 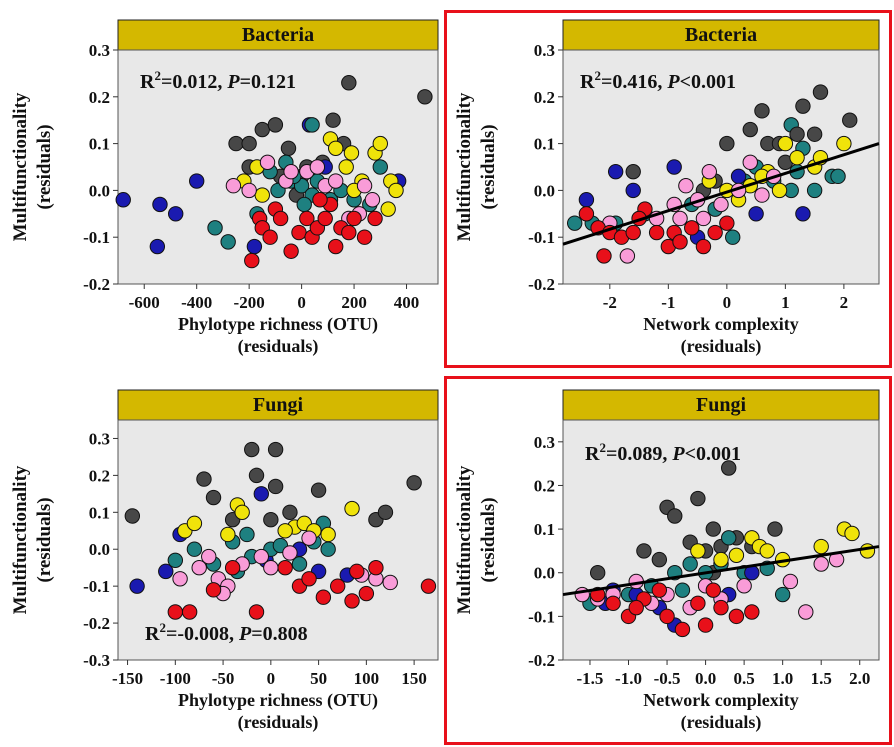 What do you see at coordinates (367, 678) in the screenshot?
I see `x-tick-label: 100` at bounding box center [367, 678].